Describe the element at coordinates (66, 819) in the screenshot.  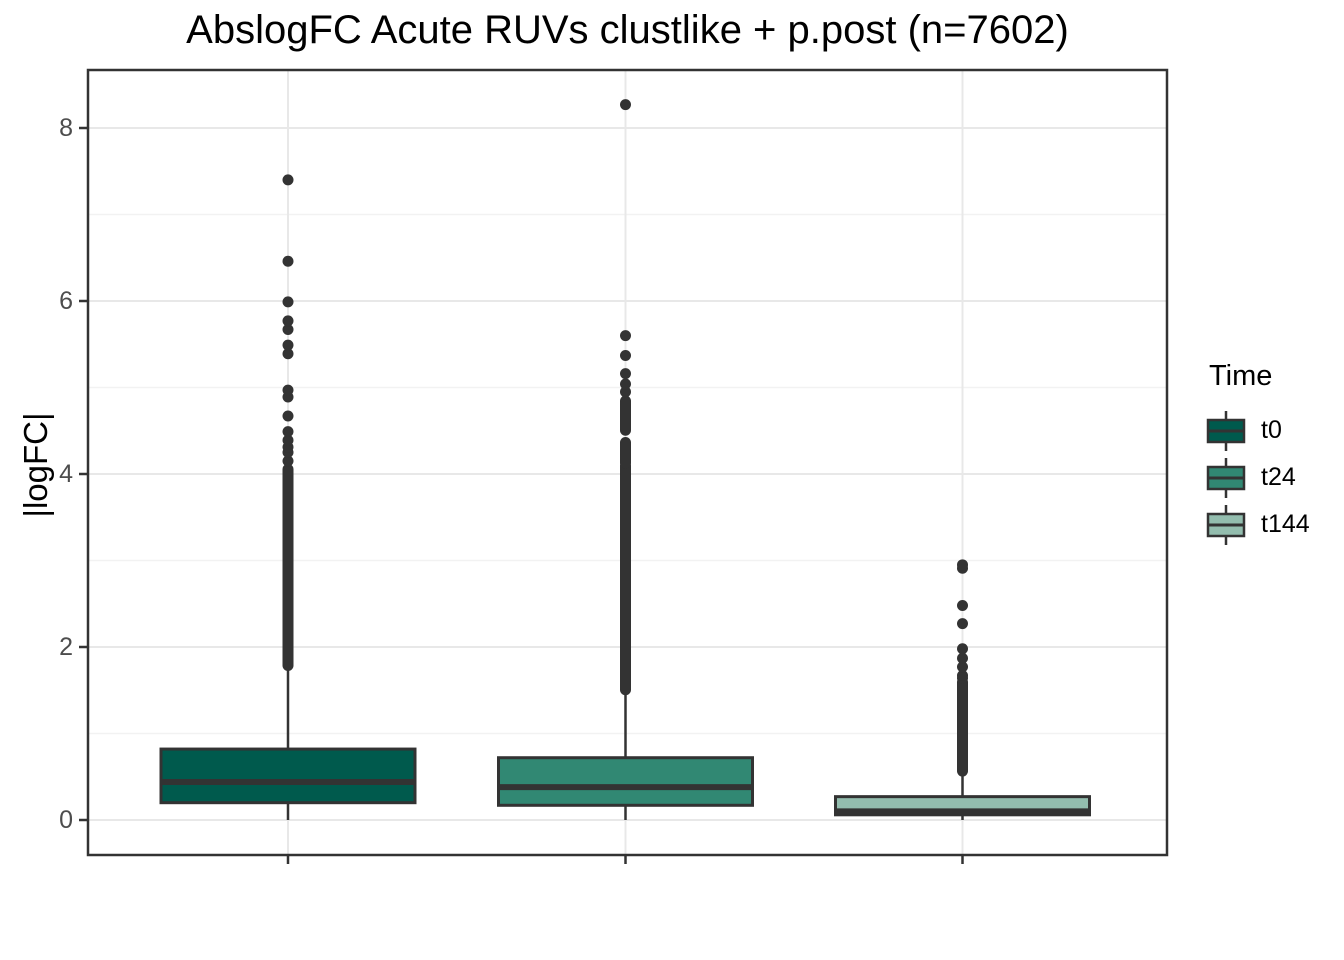
I see `y-tick-label: 0` at that location.